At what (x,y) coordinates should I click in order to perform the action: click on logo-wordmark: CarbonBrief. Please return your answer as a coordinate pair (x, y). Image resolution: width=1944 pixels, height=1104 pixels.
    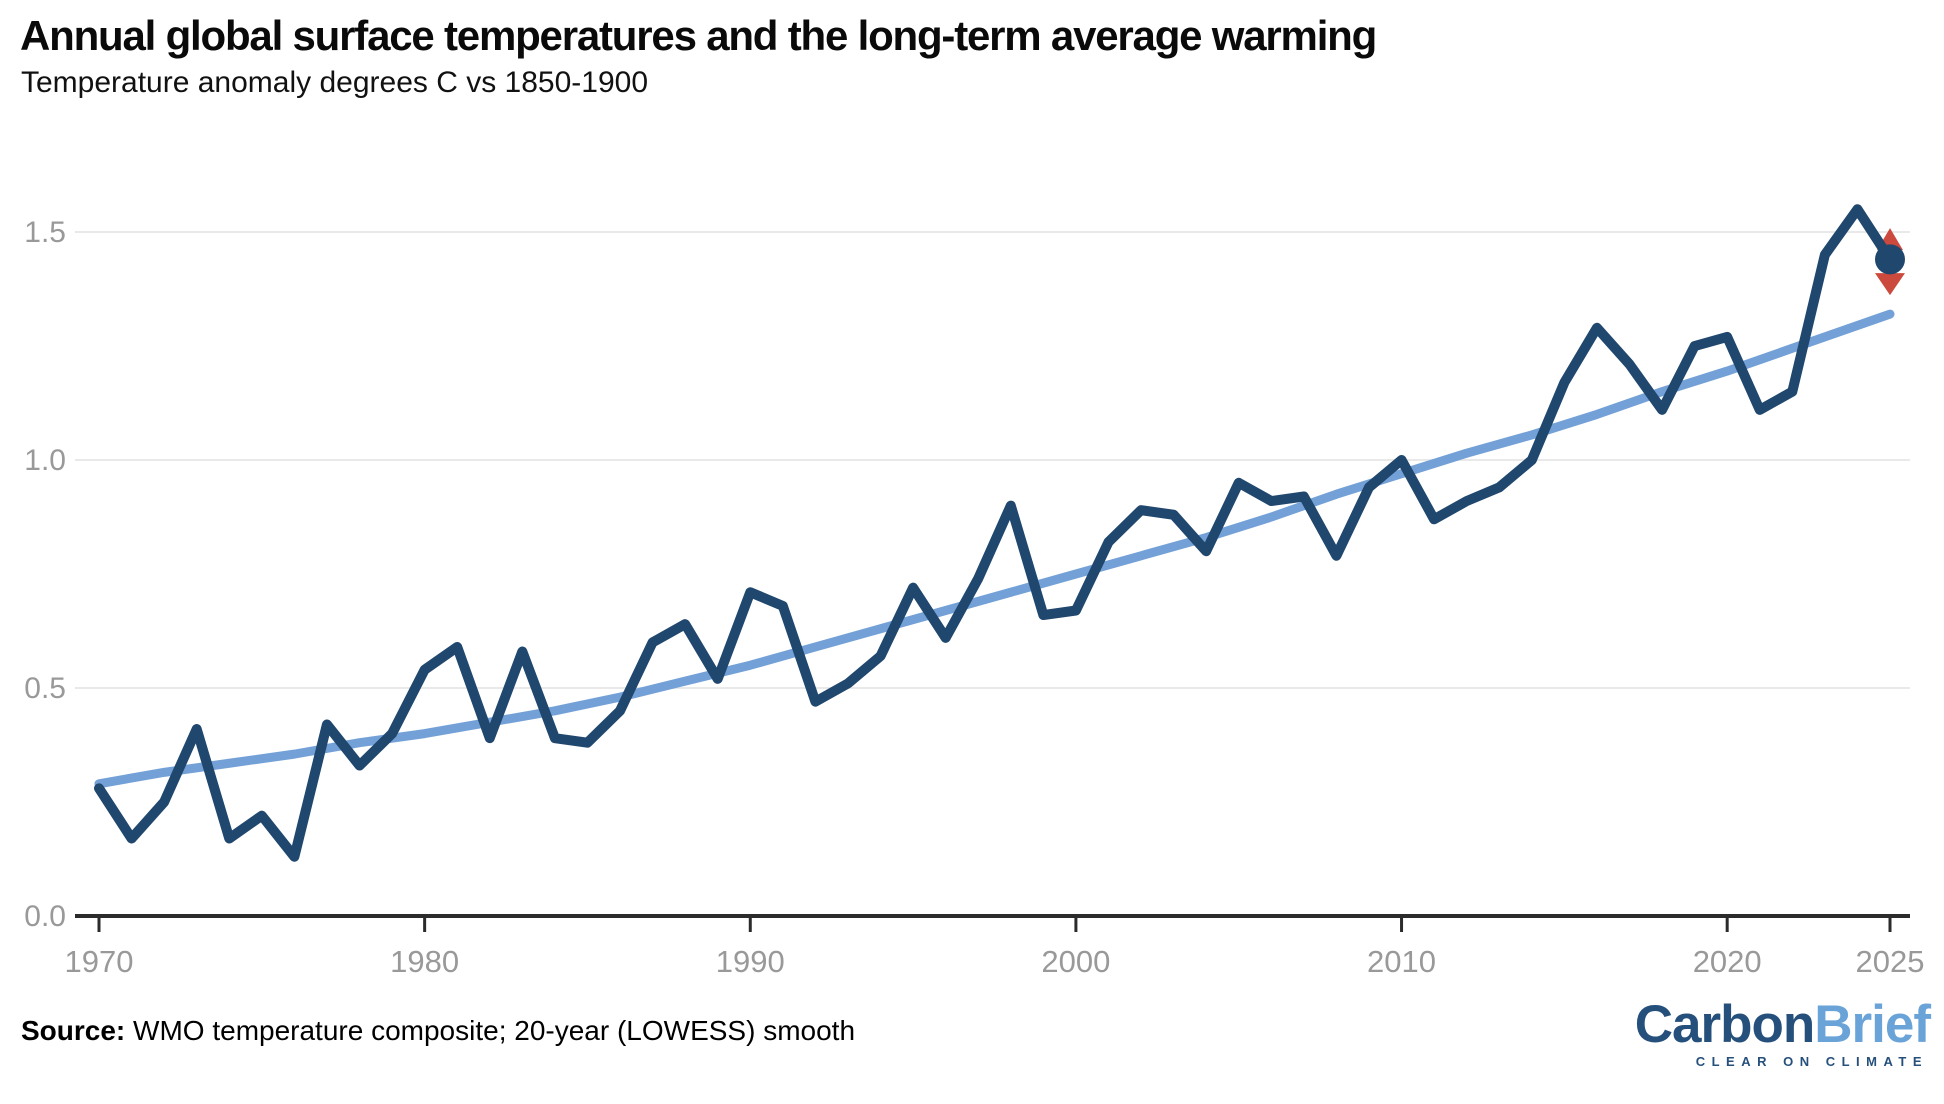
    Looking at the image, I should click on (1782, 1024).